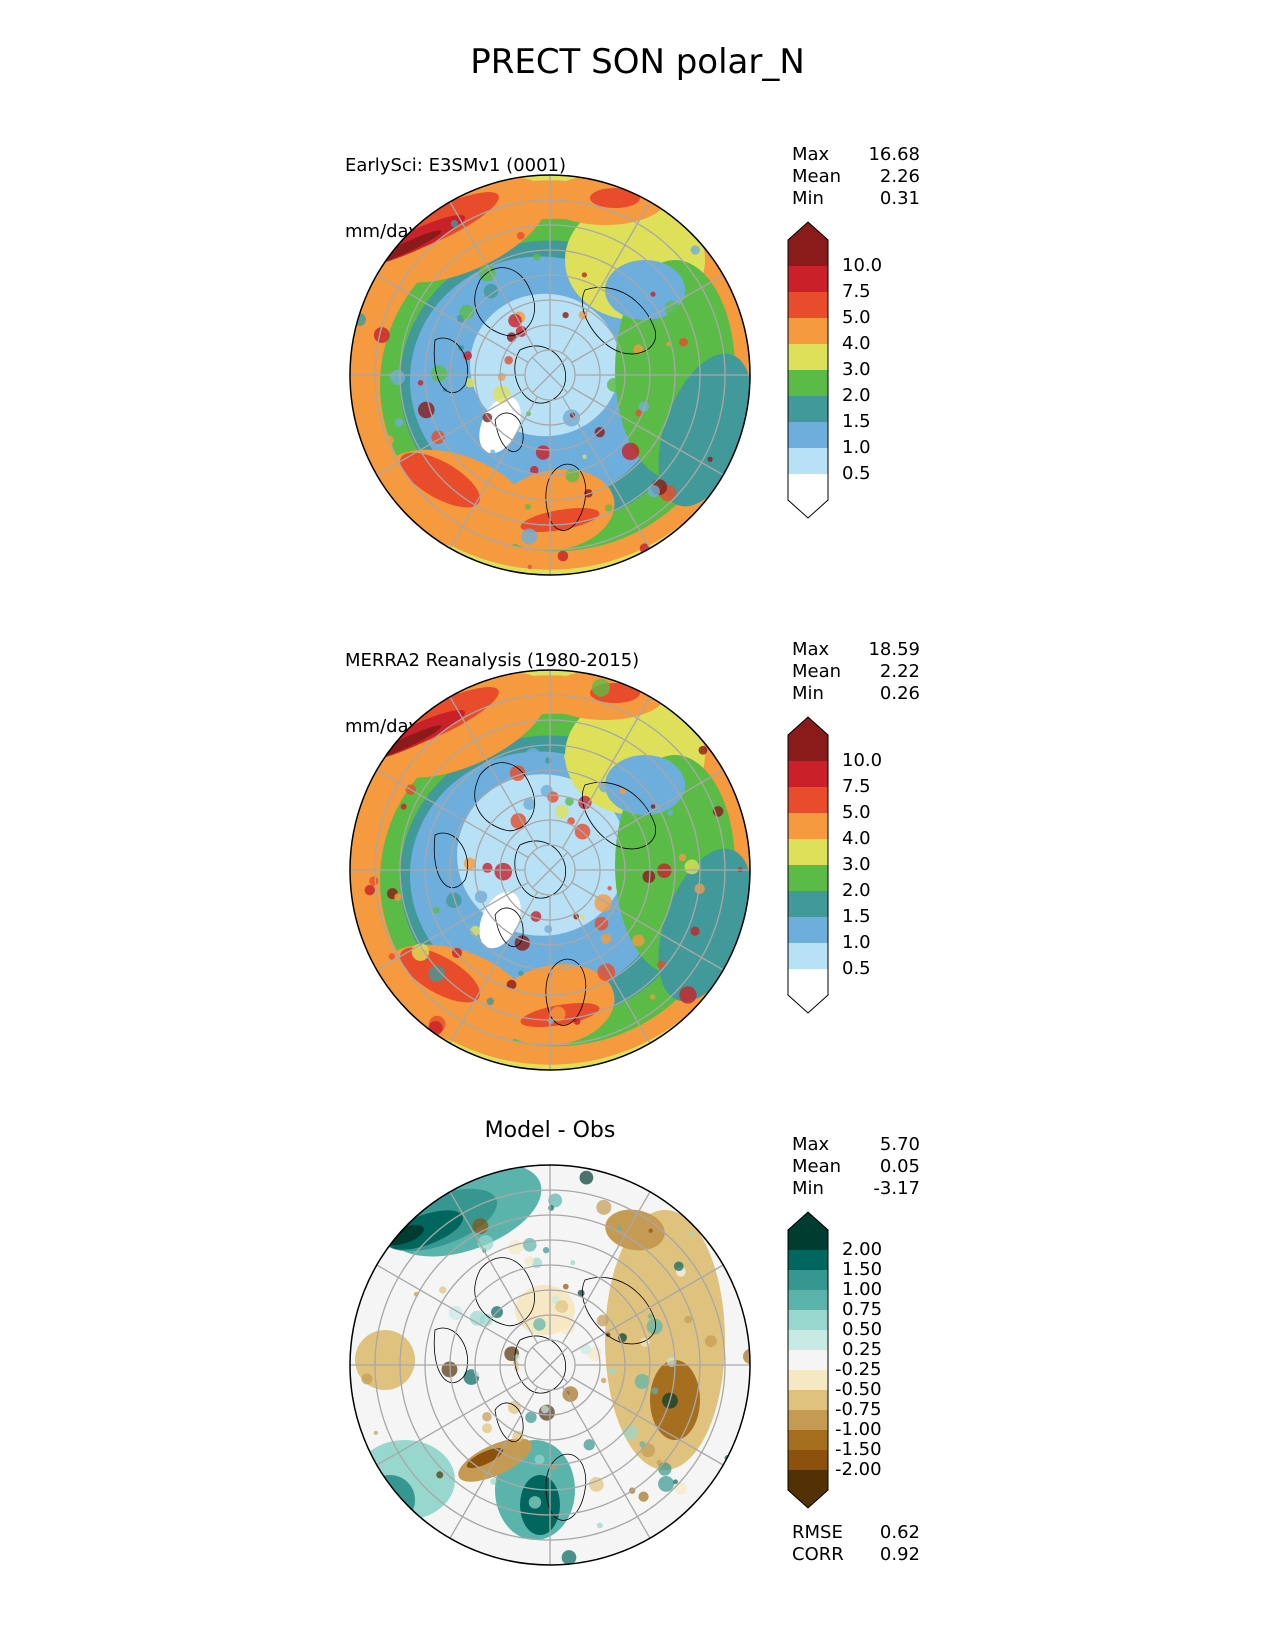 This screenshot has height=1650, width=1275. Describe the element at coordinates (862, 1269) in the screenshot. I see `colorbar-tick-label: 1.50` at that location.